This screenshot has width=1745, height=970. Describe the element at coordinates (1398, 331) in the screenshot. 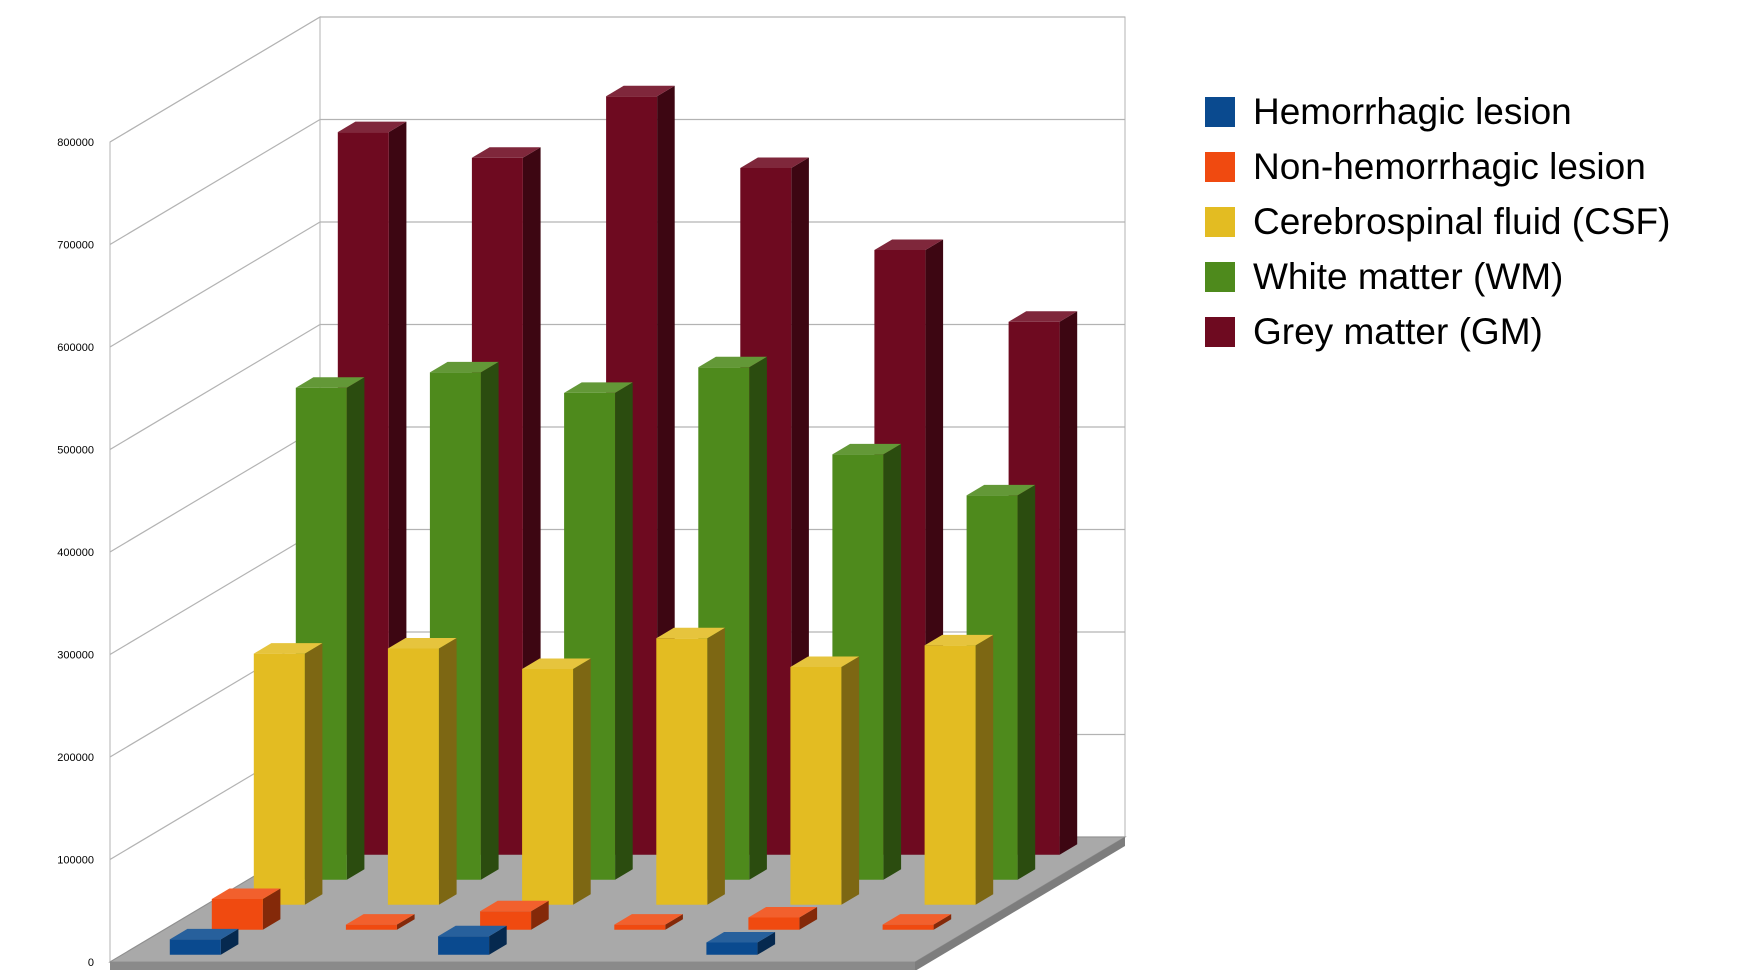

I see `legend-label: Grey matter (GM)` at that location.